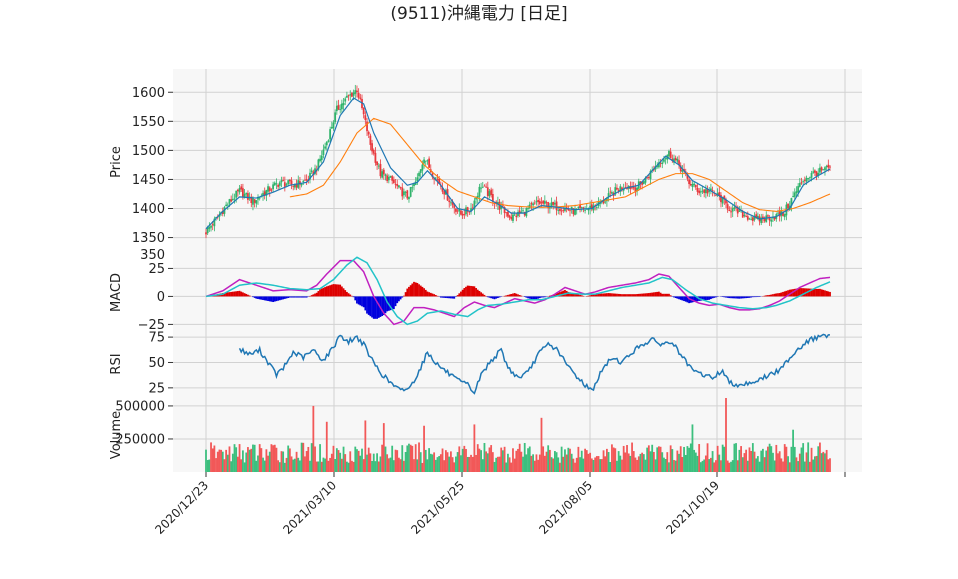  Describe the element at coordinates (116, 292) in the screenshot. I see `y-axis-label: MACD` at that location.